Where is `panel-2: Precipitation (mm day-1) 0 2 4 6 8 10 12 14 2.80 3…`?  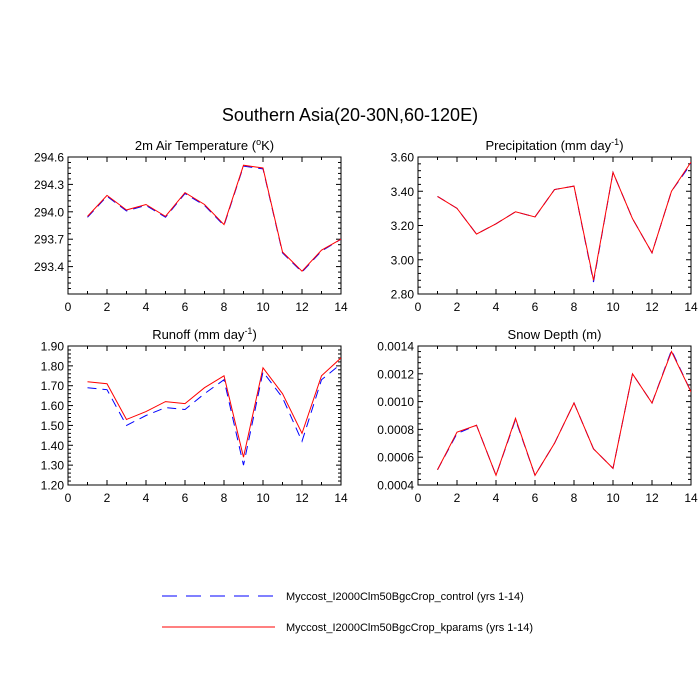 panel-2: Precipitation (mm day-1) 0 2 4 6 8 10 12 14 2.80 3… is located at coordinates (544, 225).